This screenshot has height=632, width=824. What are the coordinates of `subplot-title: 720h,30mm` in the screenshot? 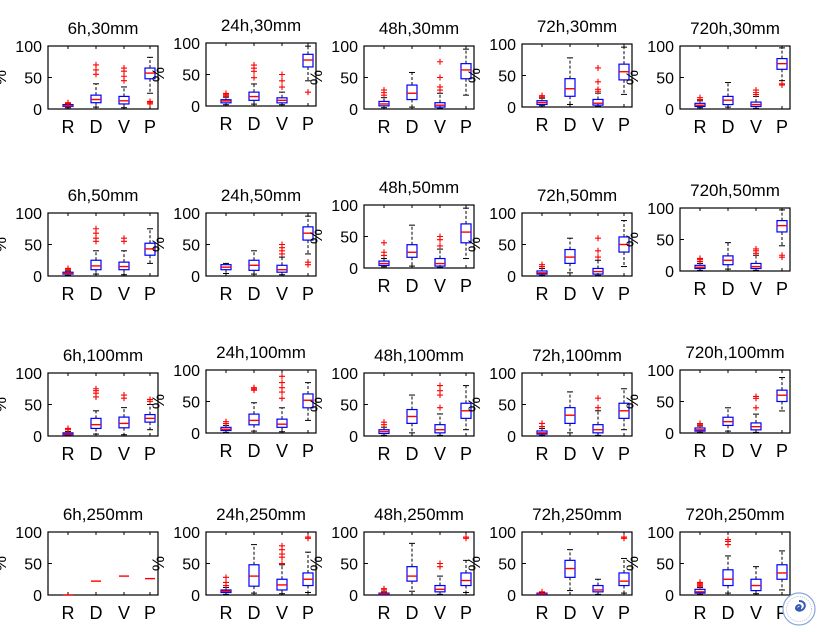 It's located at (735, 28).